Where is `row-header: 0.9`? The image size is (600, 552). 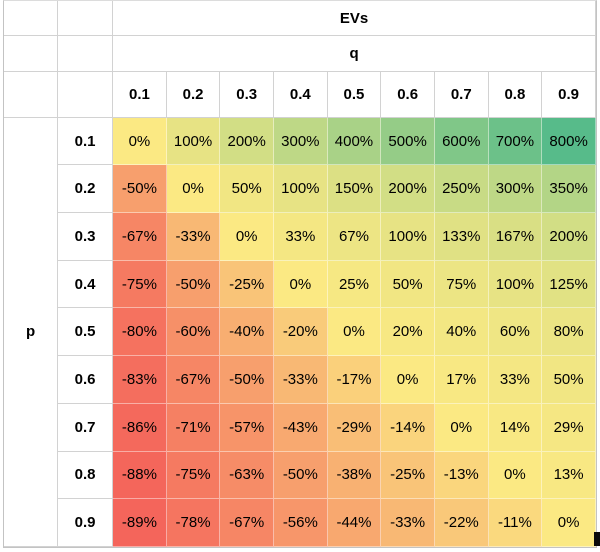
row-header: 0.9 is located at coordinates (86, 523).